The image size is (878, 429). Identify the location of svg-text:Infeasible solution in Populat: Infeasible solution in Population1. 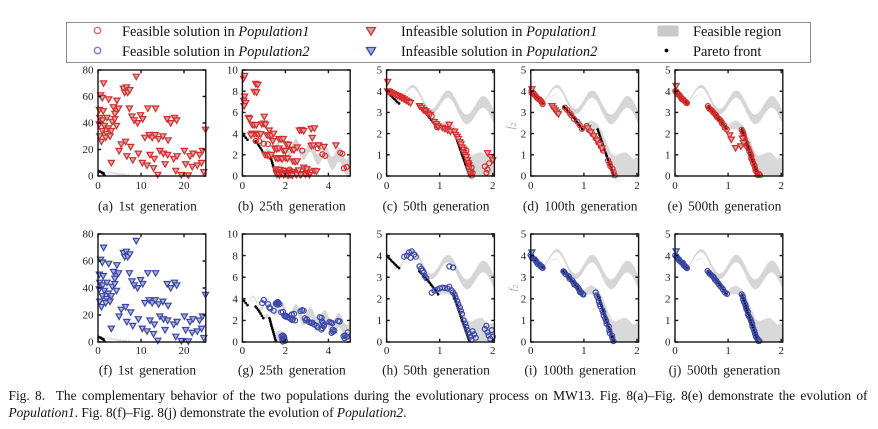
(499, 32).